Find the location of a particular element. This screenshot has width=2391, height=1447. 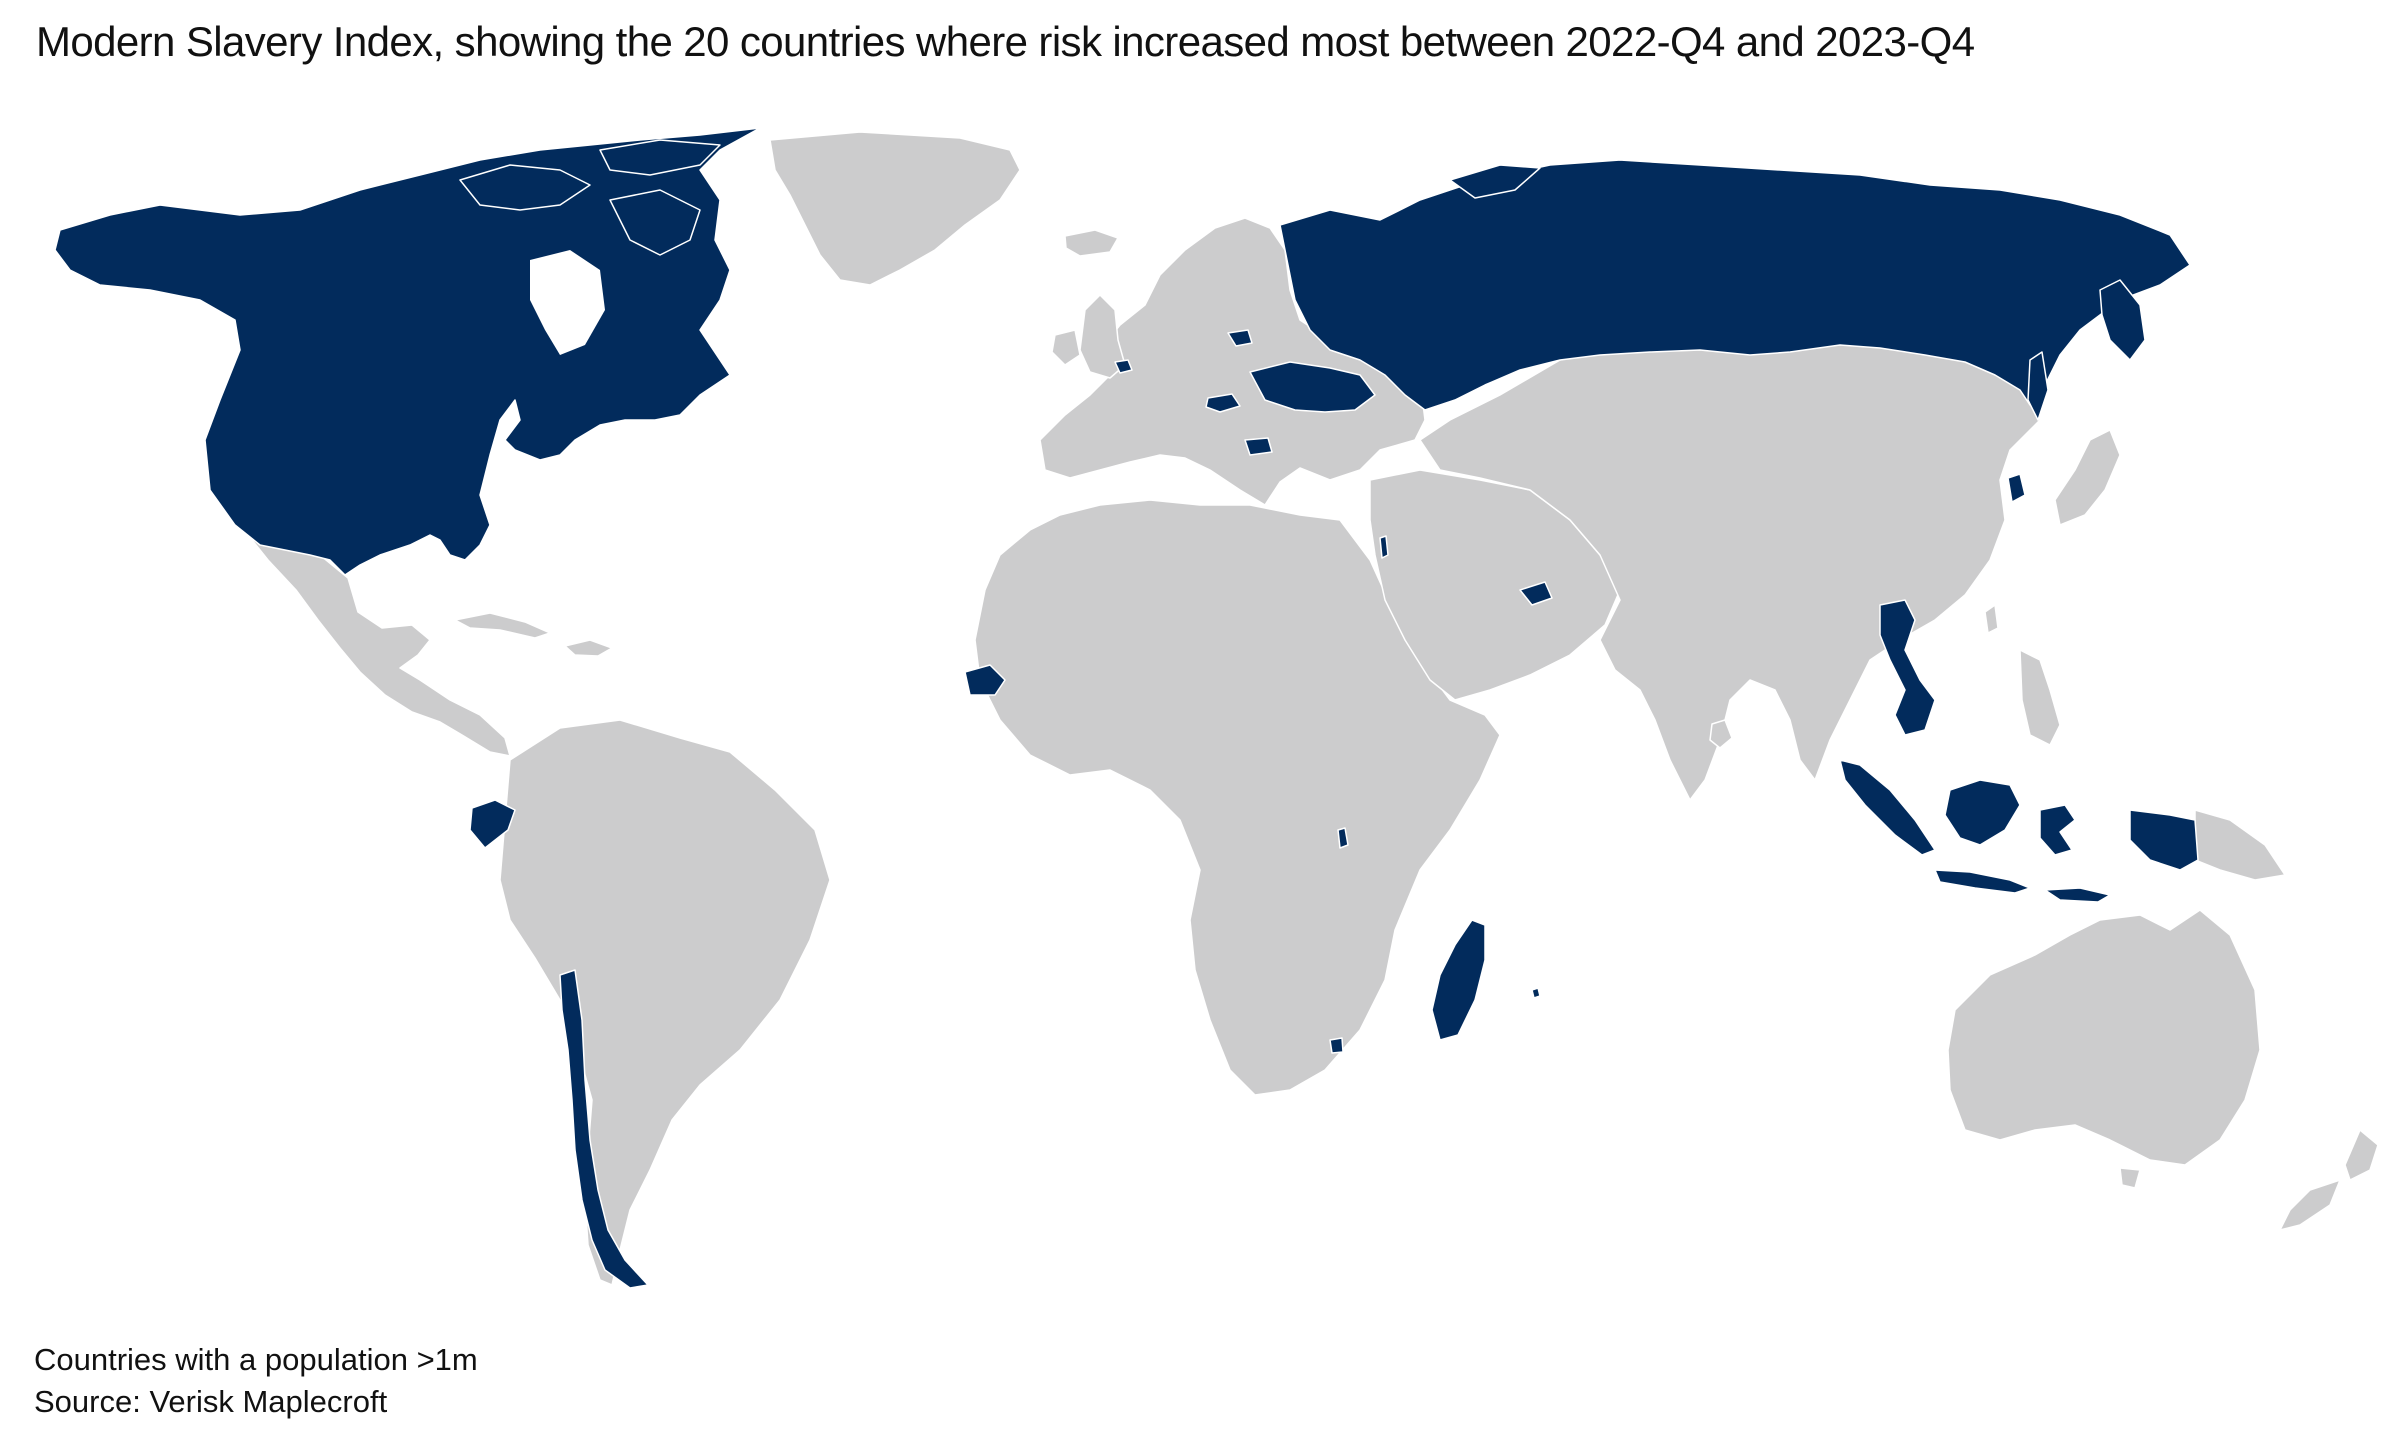

country-russia is located at coordinates (1735, 285).